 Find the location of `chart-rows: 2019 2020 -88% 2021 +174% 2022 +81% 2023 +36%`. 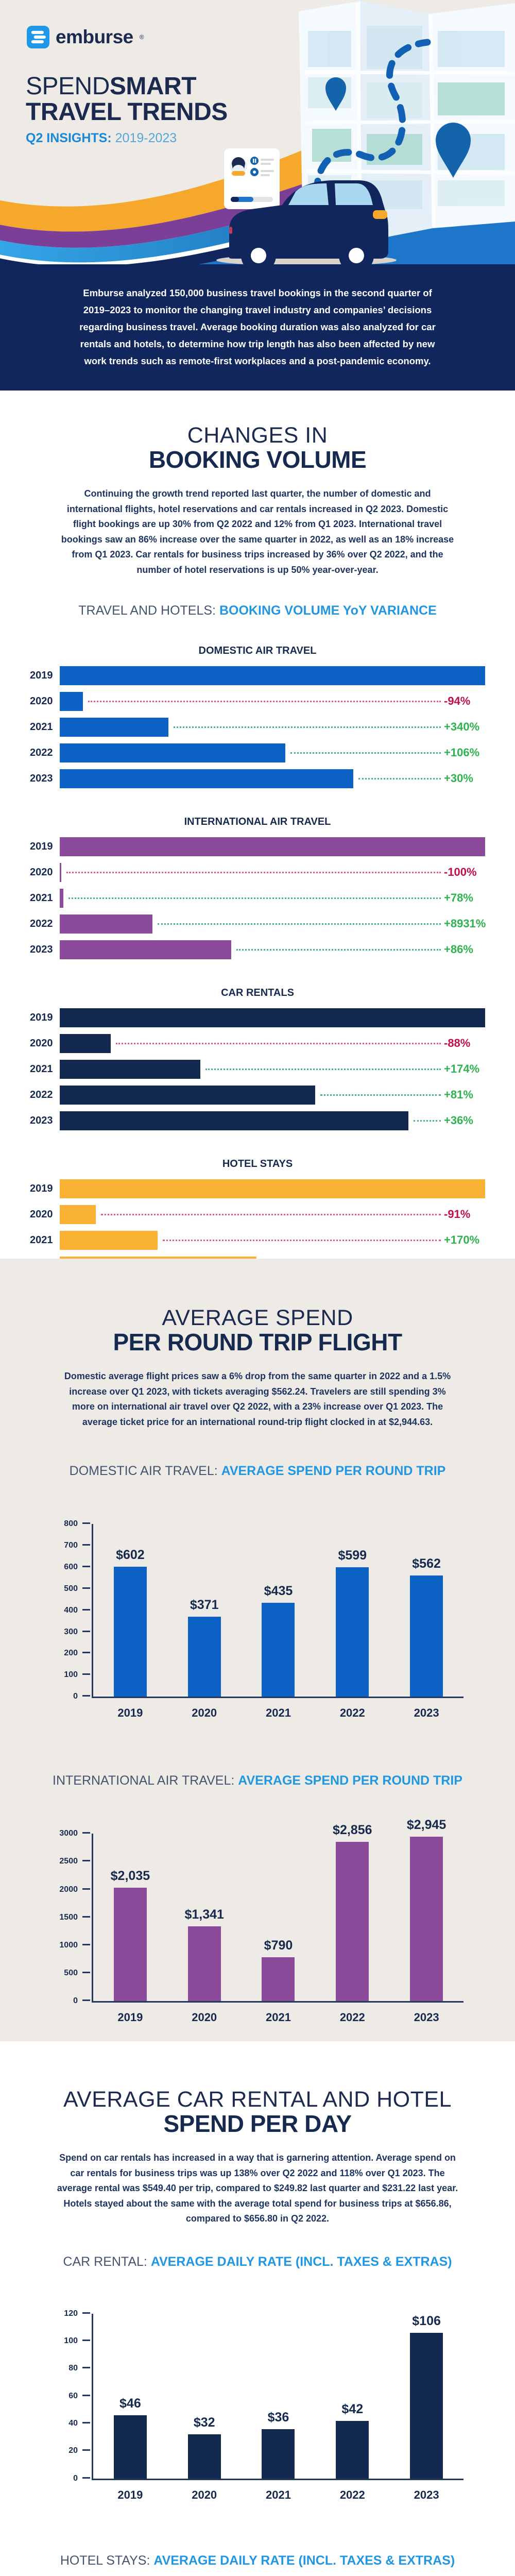

chart-rows: 2019 2020 -88% 2021 +174% 2022 +81% 2023 +36% is located at coordinates (257, 1069).